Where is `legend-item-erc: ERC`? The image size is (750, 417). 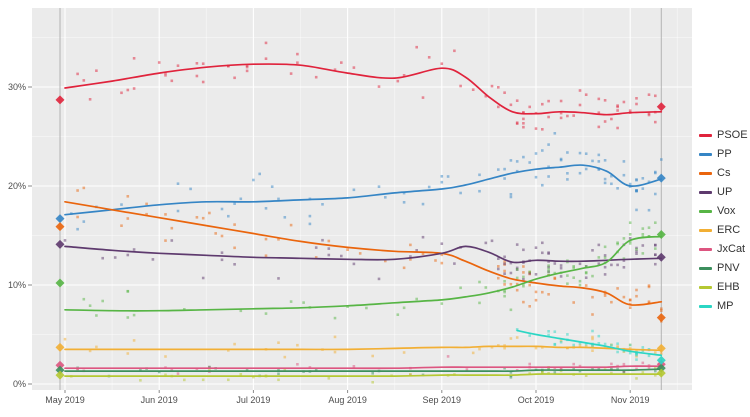
legend-item-erc: ERC is located at coordinates (723, 230).